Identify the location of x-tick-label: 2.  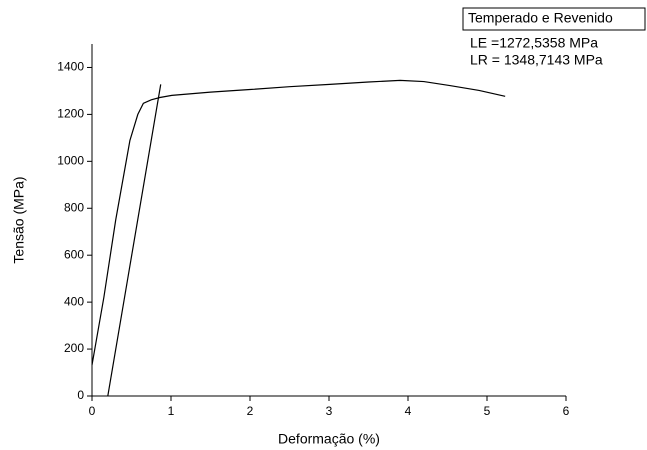
(250, 411).